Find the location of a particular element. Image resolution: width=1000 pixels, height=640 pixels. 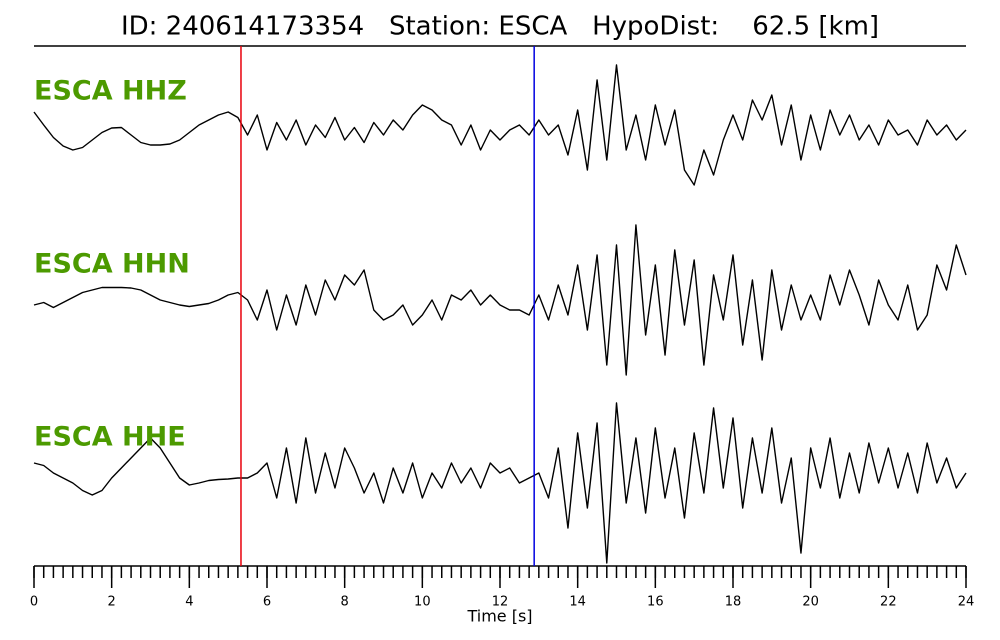

x-tick-label: 22 is located at coordinates (888, 602).